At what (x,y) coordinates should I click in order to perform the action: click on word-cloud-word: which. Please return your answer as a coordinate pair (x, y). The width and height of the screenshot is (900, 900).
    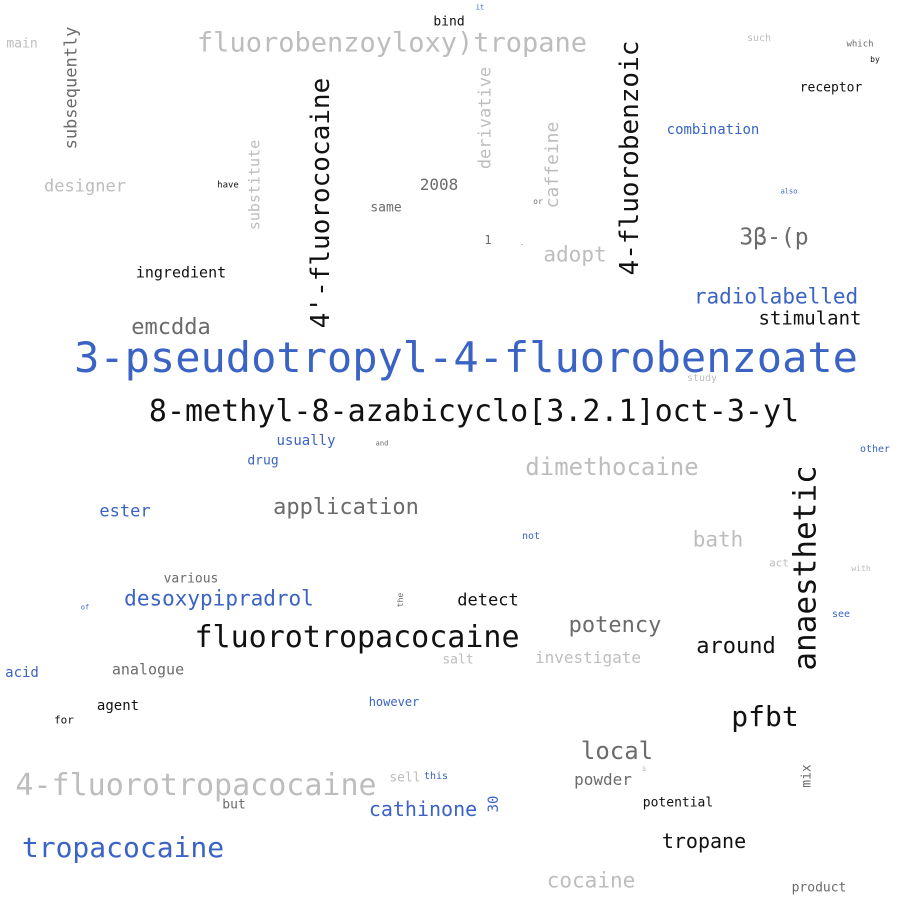
    Looking at the image, I should click on (860, 44).